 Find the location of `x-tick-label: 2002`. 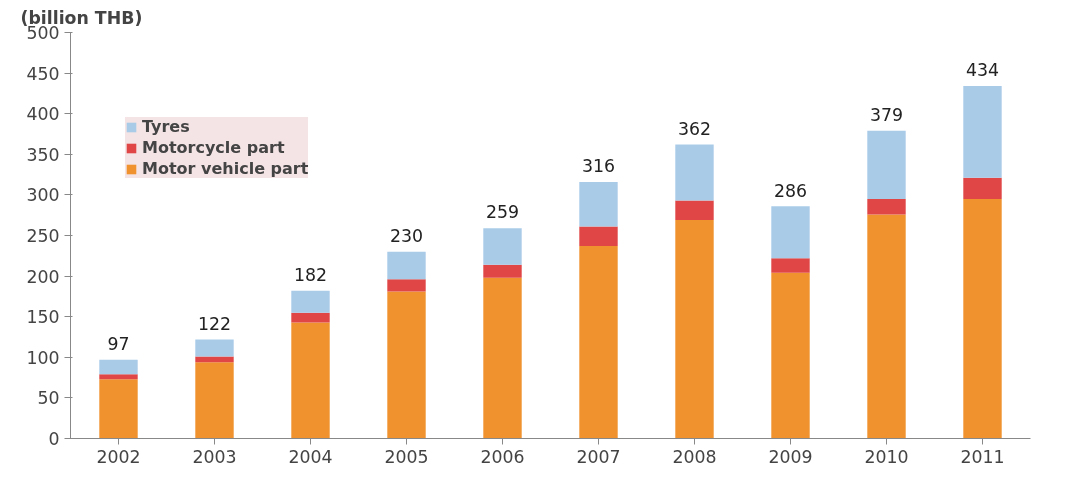

x-tick-label: 2002 is located at coordinates (118, 456).